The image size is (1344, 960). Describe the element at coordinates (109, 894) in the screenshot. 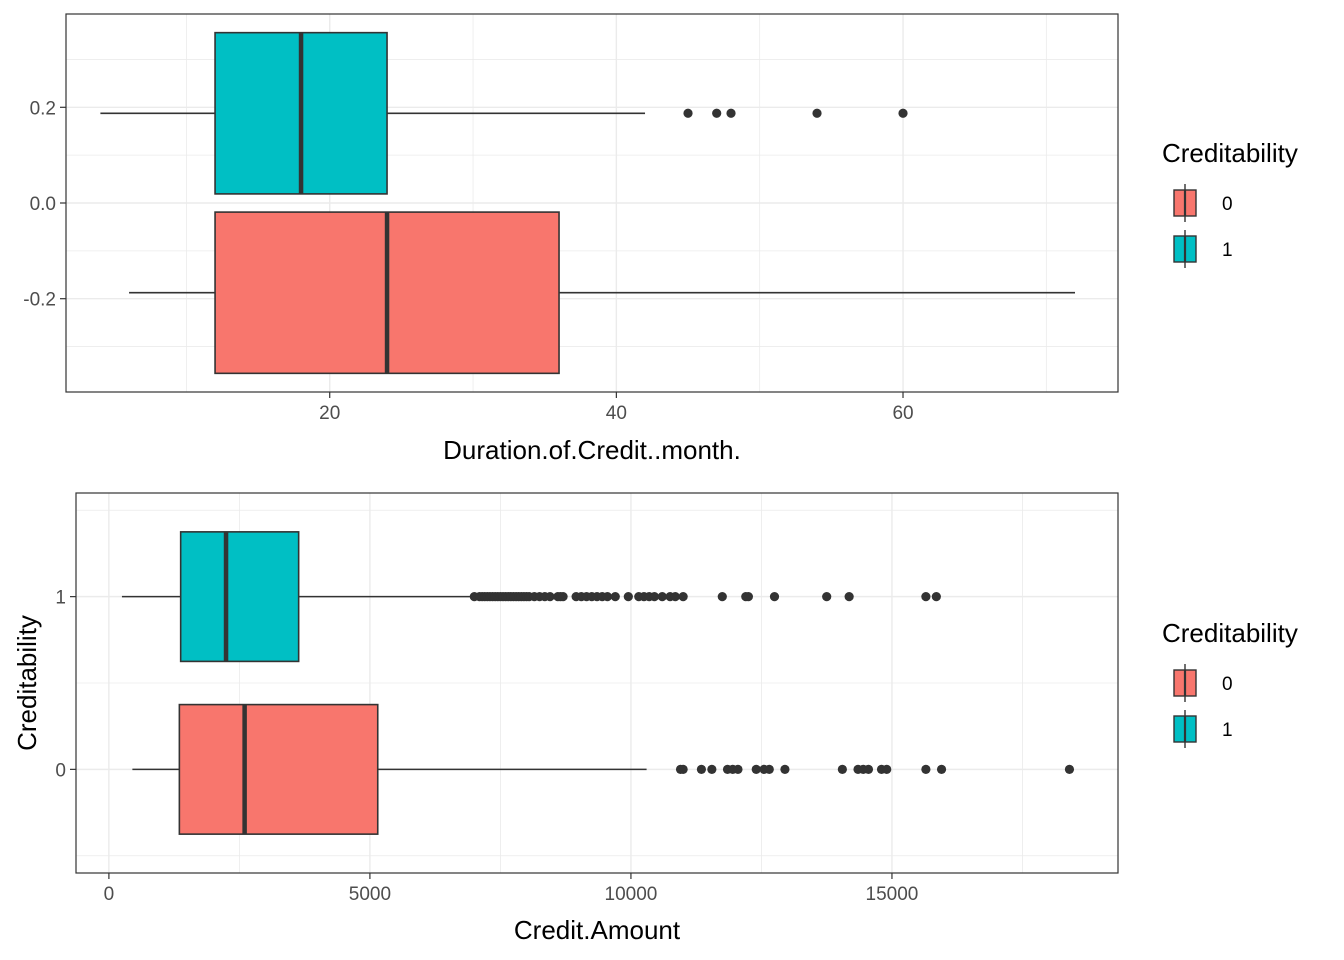

I see `x-tick-label: 0` at that location.